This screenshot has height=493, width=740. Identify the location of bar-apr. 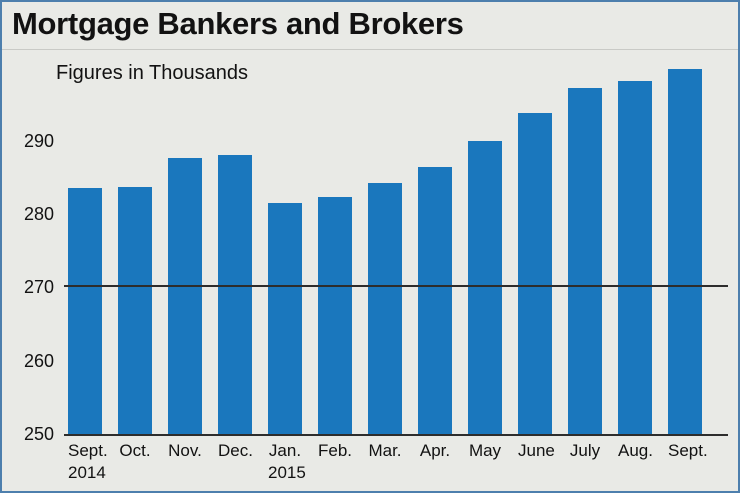
(435, 300).